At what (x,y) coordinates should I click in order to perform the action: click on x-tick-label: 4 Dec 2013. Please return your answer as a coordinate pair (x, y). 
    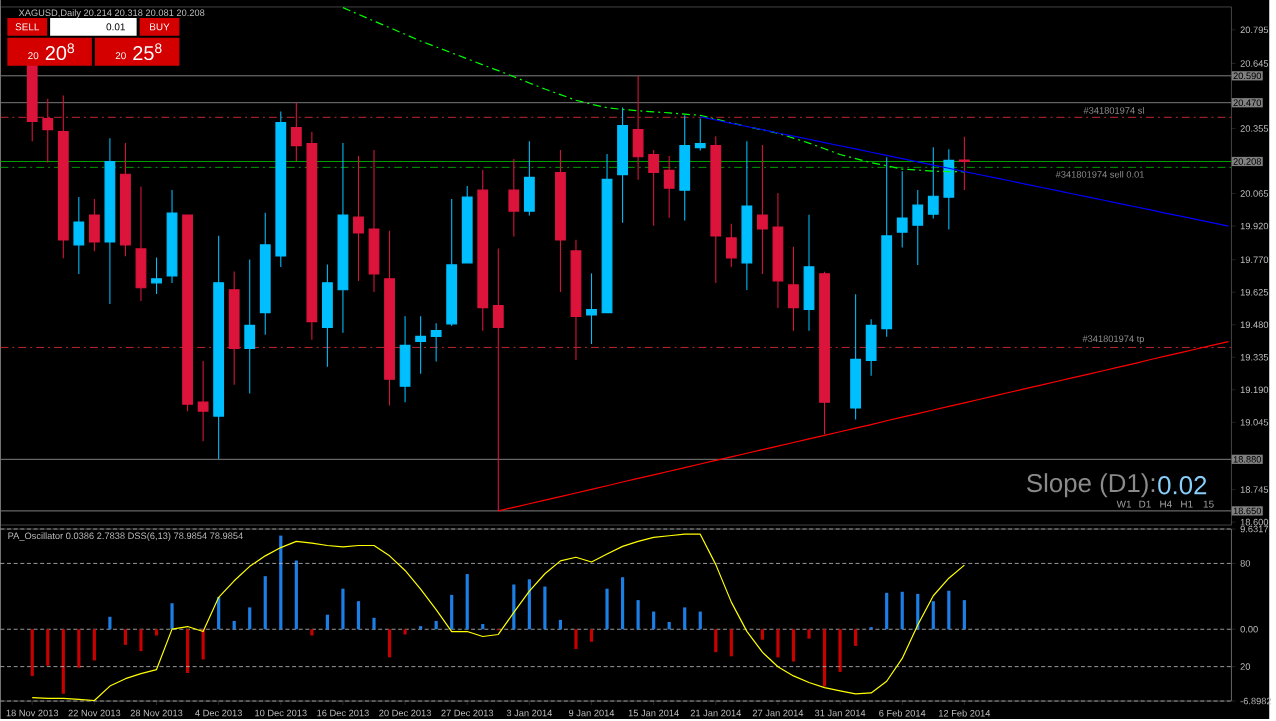
    Looking at the image, I should click on (218, 713).